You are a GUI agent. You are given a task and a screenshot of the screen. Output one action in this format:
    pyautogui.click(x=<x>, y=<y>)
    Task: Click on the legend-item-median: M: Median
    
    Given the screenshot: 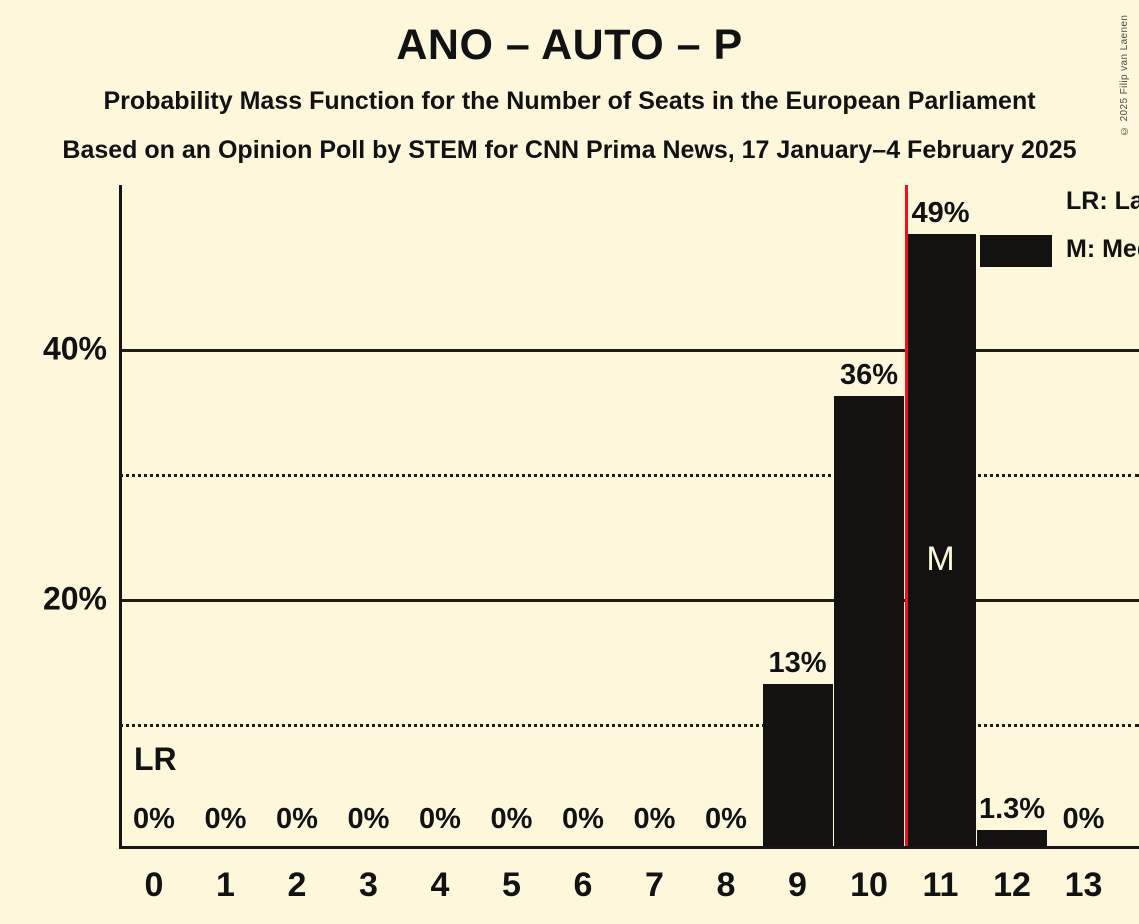 What is the action you would take?
    pyautogui.click(x=1102, y=249)
    